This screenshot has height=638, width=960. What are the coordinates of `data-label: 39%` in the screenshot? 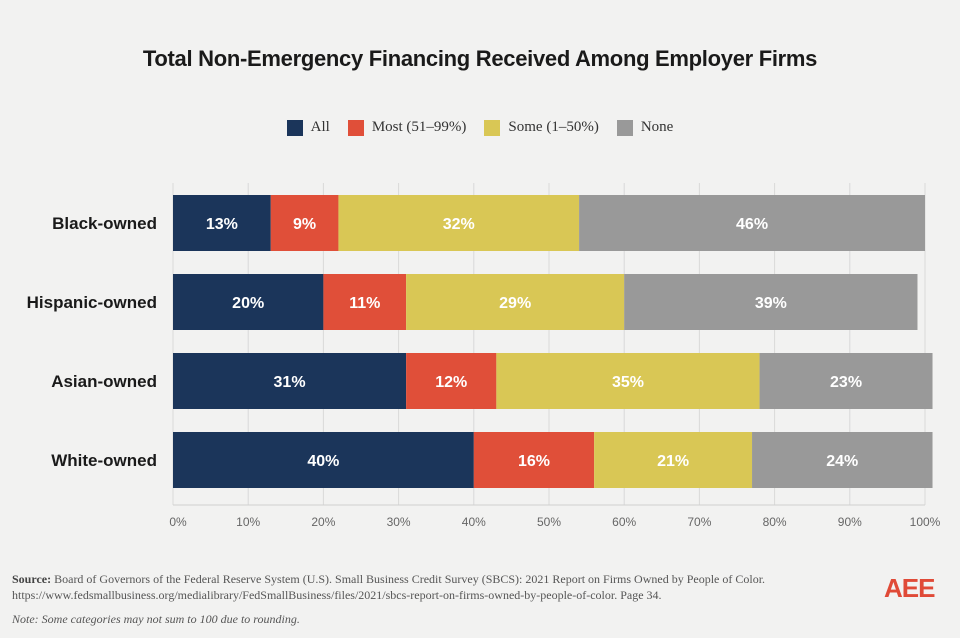 It's located at (771, 303).